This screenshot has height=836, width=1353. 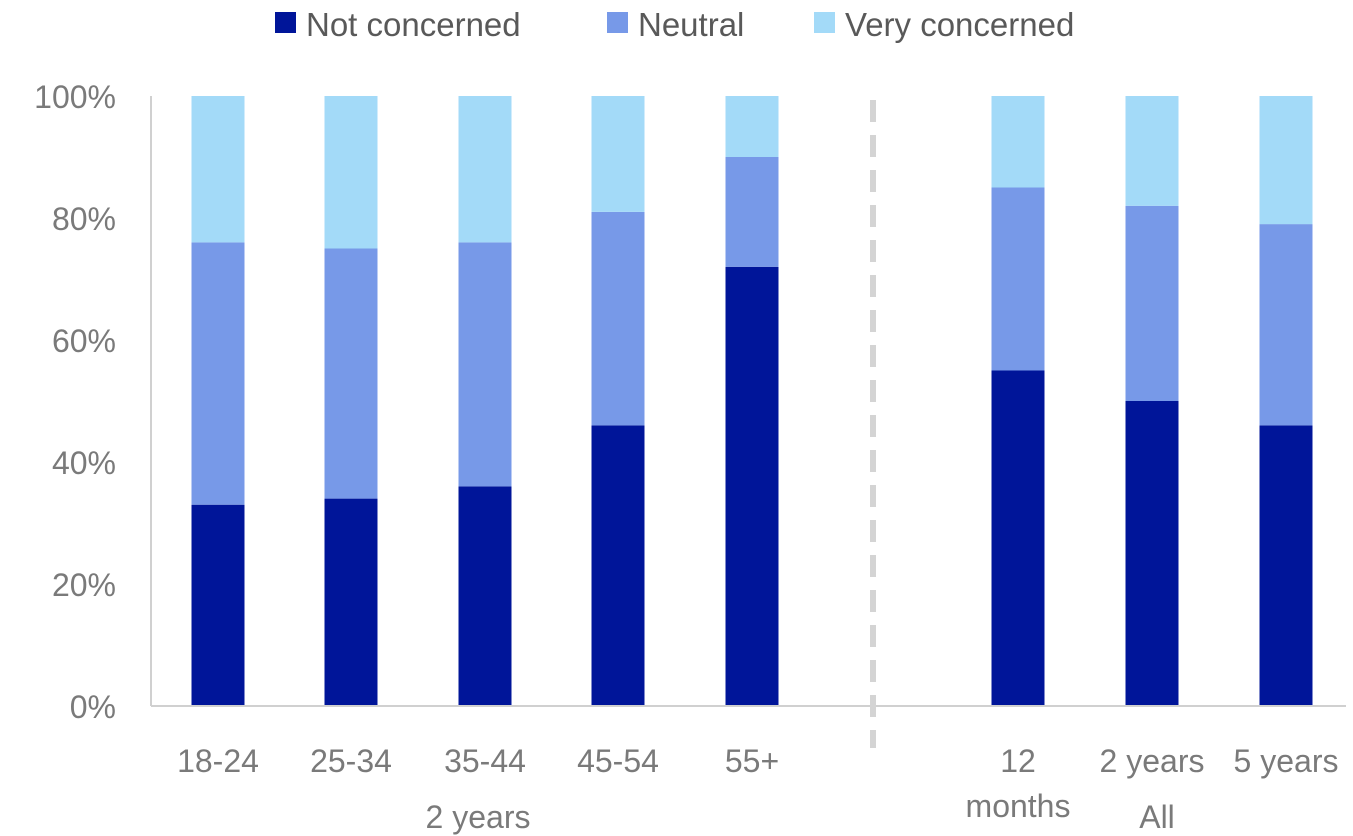 I want to click on legend: Not concerned Neutral Very concerned, so click(x=674, y=24).